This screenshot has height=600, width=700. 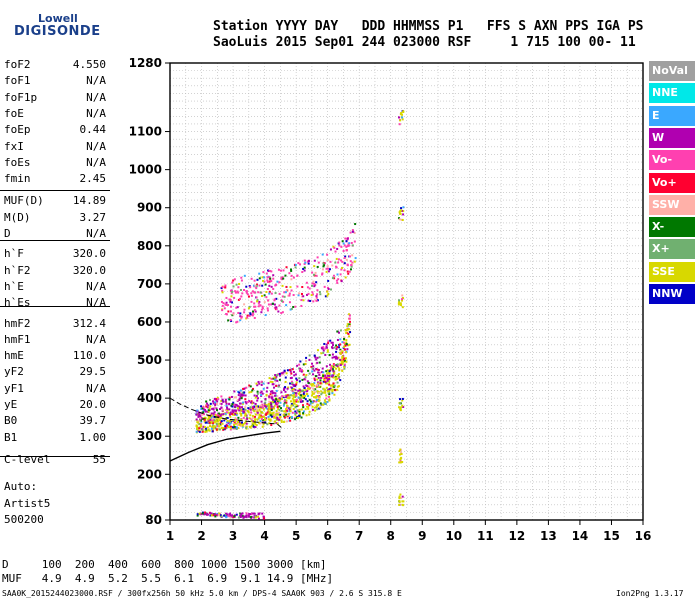 I want to click on param-name: D, so click(x=7, y=233).